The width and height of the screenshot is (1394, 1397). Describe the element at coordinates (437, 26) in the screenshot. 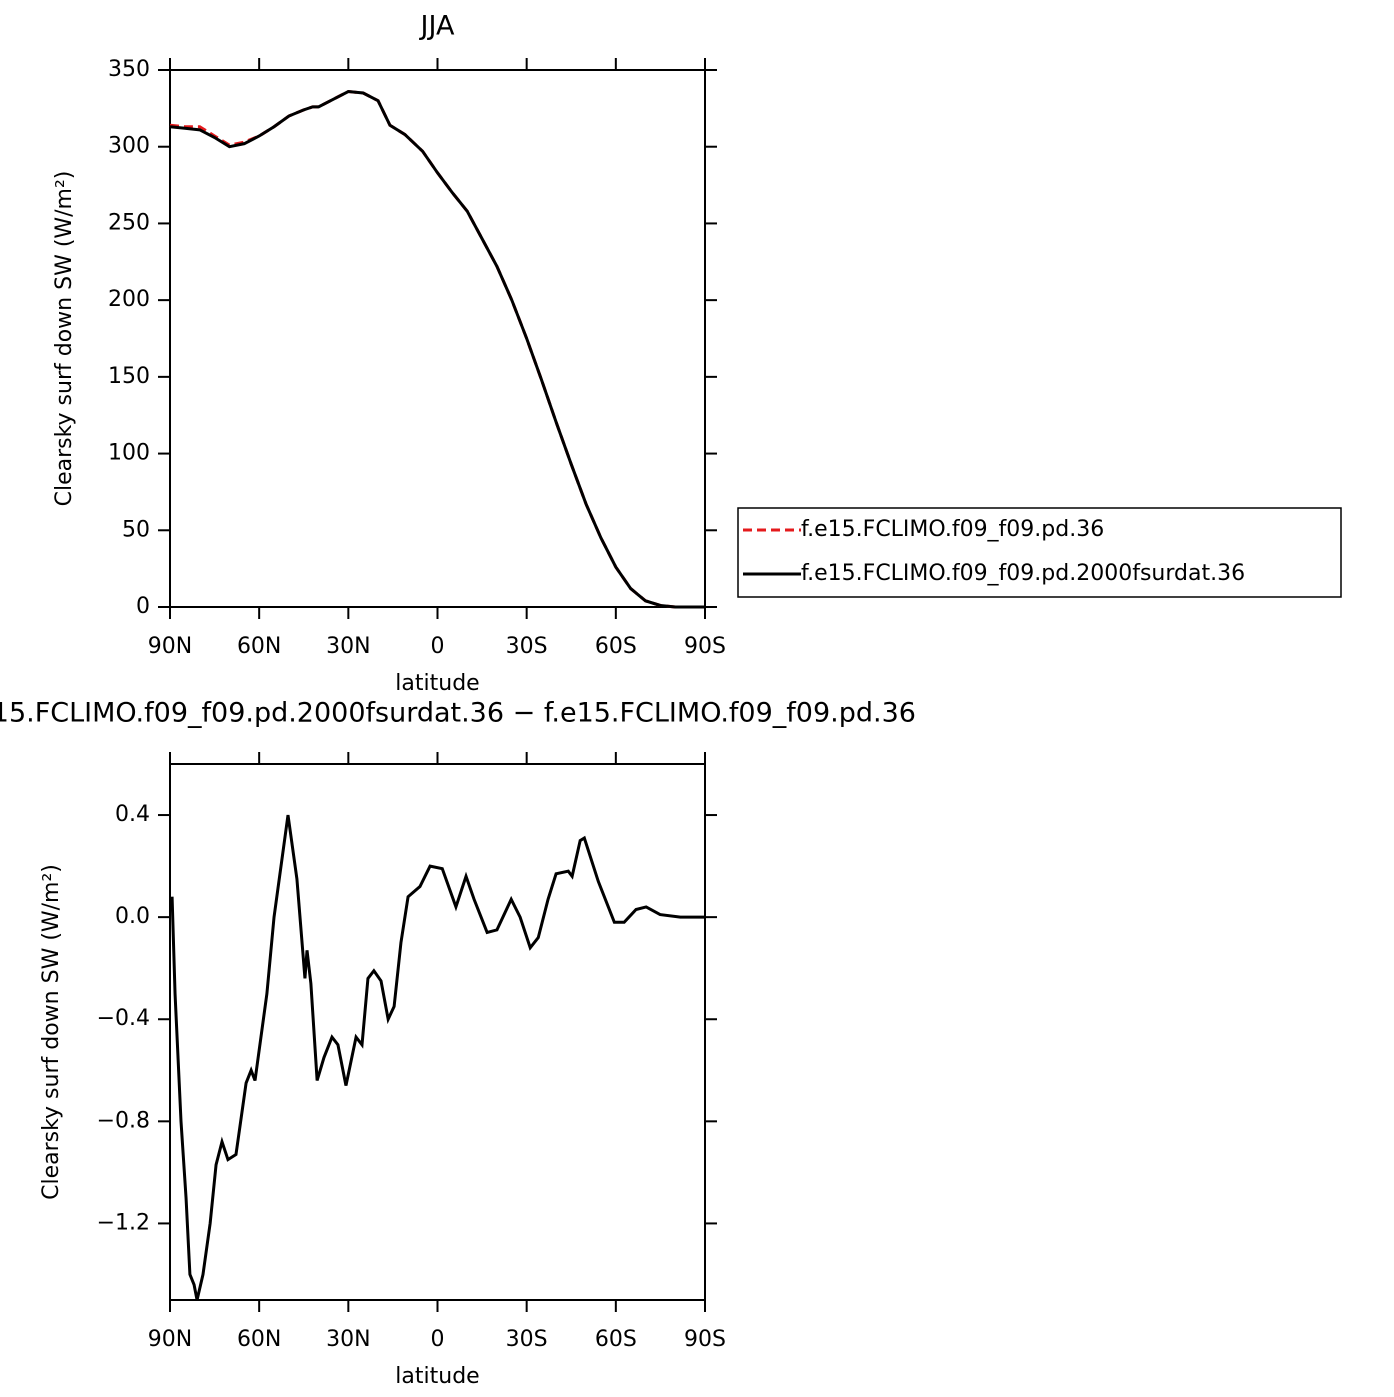

I see `chart-title: JJA` at that location.